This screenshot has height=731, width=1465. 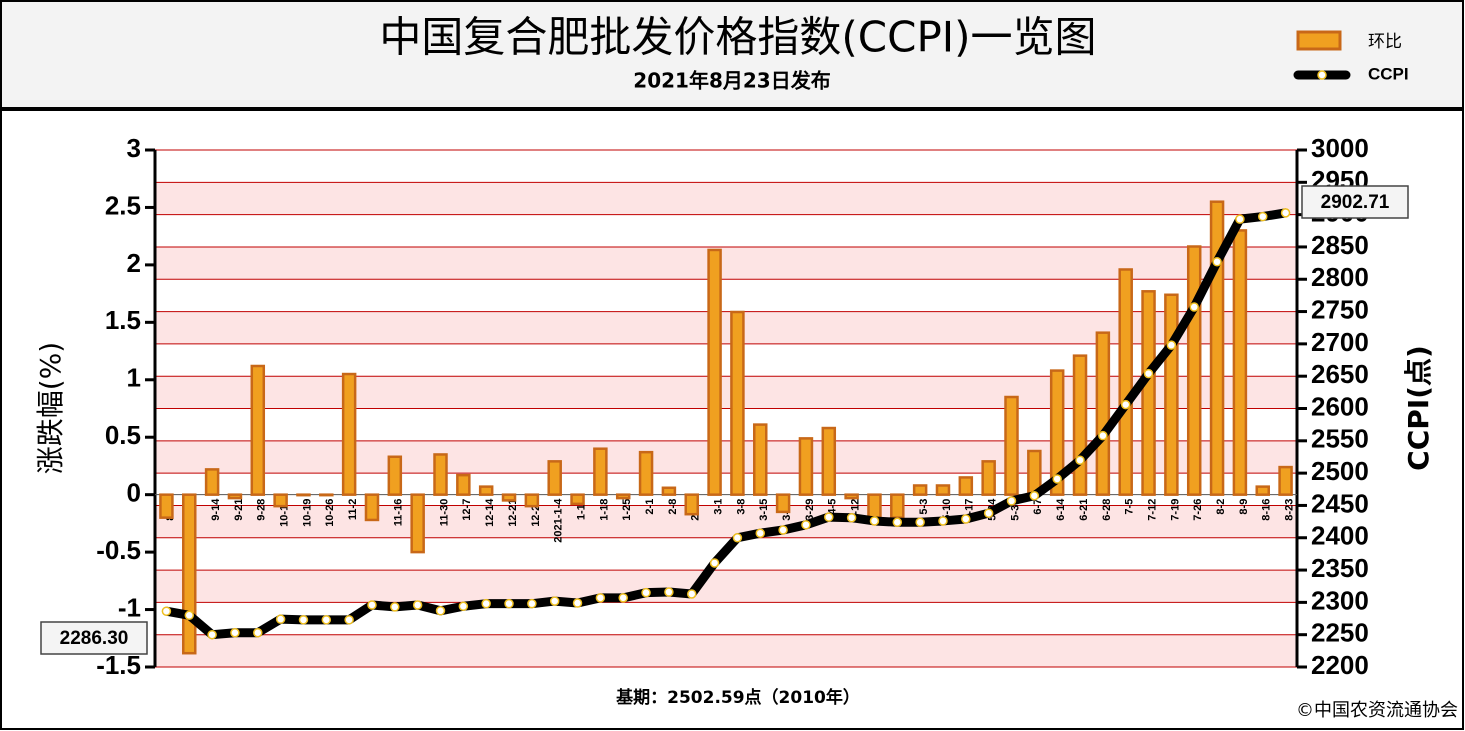 I want to click on x-tick-label: 8-2, so click(x=1221, y=507).